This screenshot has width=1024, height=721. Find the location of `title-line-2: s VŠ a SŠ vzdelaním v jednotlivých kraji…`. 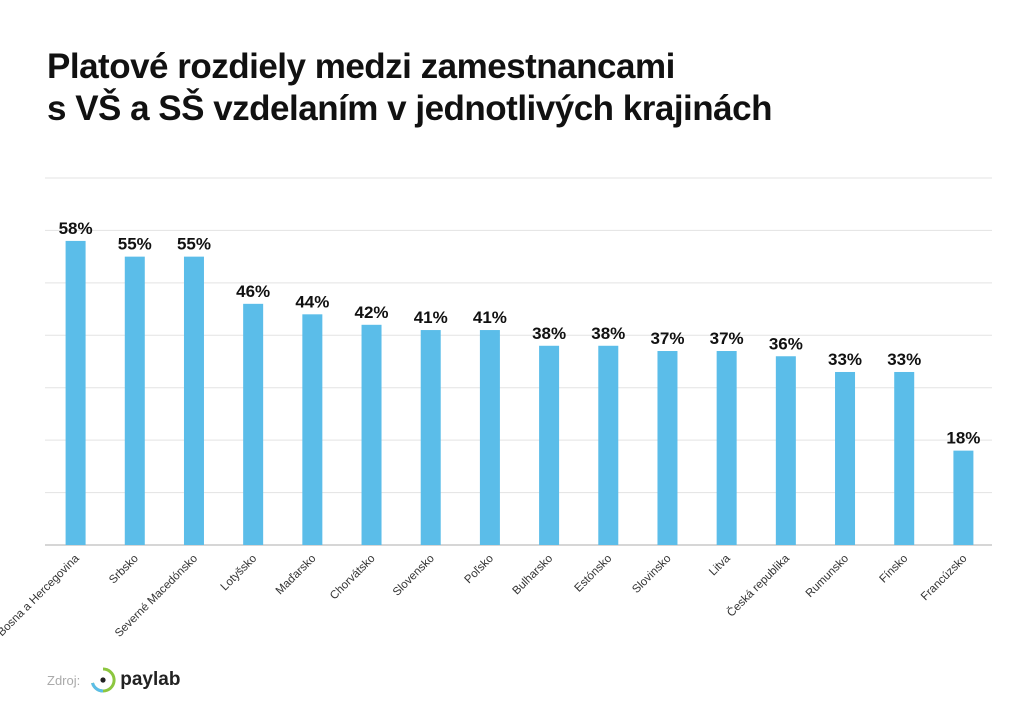

title-line-2: s VŠ a SŠ vzdelaním v jednotlivých kraji… is located at coordinates (409, 108).